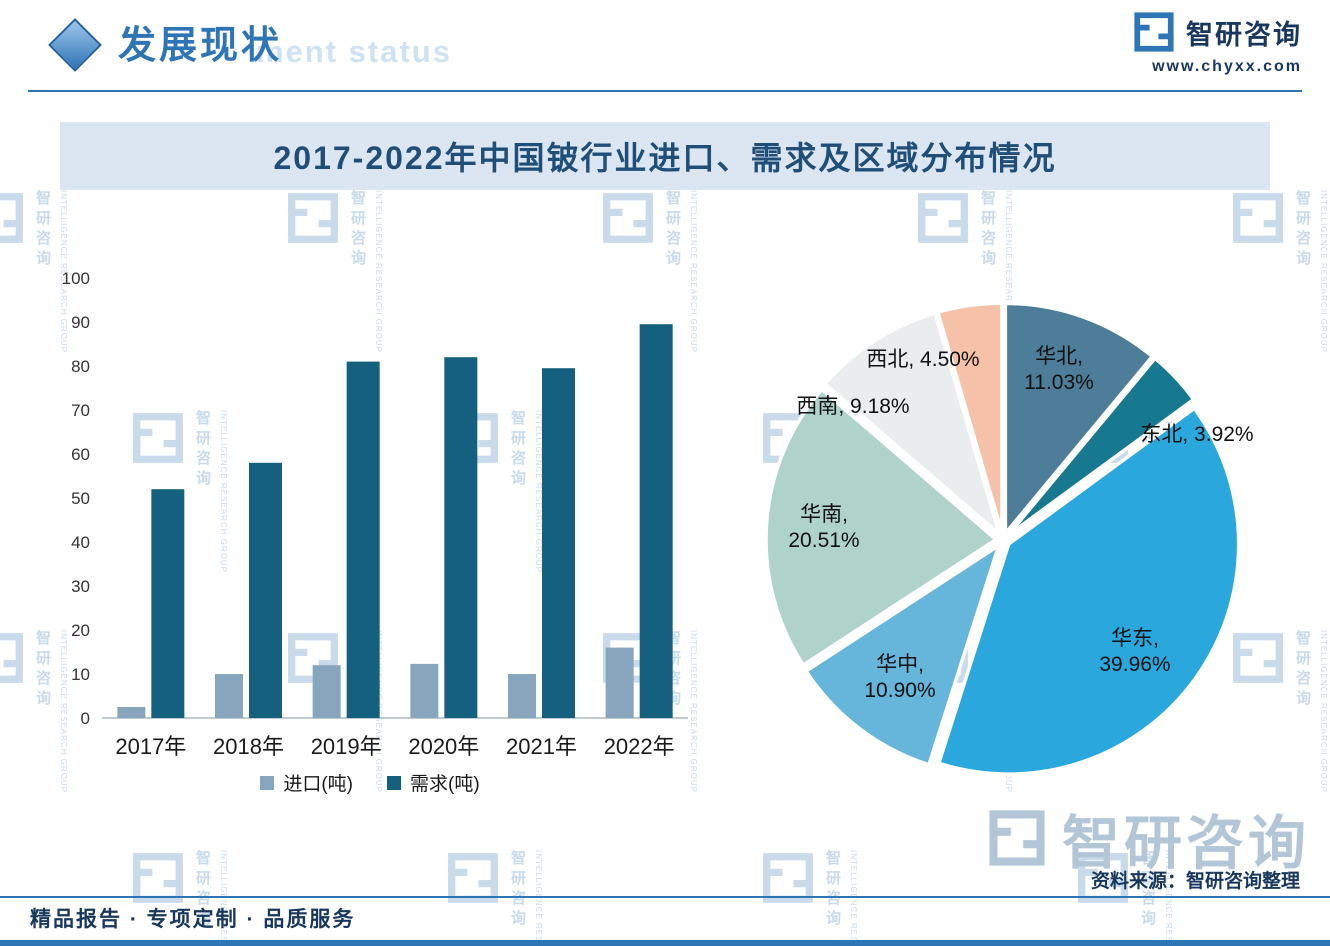 The height and width of the screenshot is (946, 1330). What do you see at coordinates (665, 897) in the screenshot?
I see `footer-divider` at bounding box center [665, 897].